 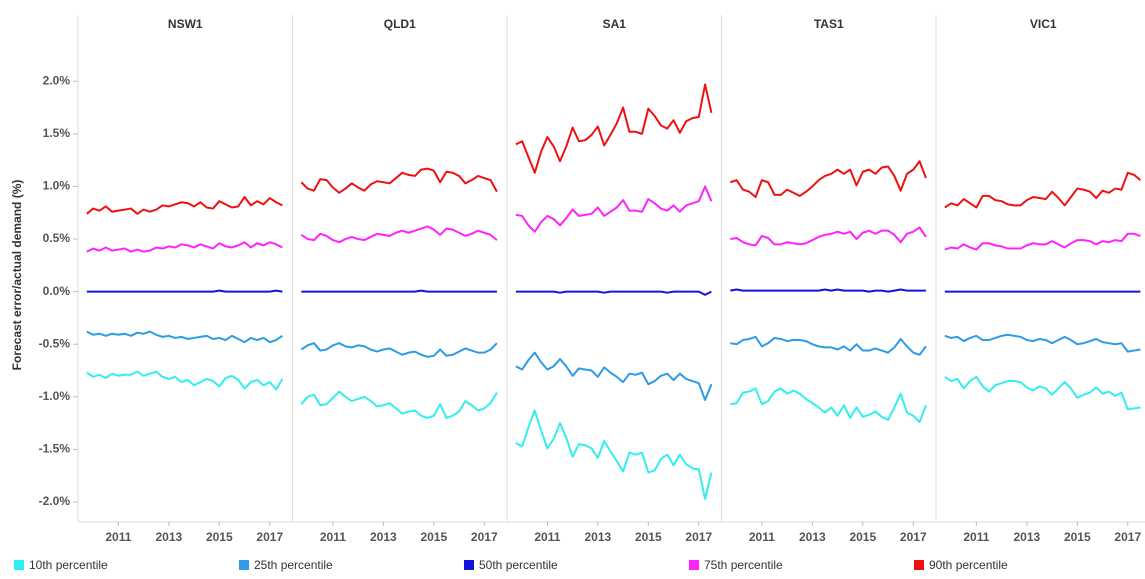 I want to click on y-tick-label: -2.0%, so click(x=55, y=501).